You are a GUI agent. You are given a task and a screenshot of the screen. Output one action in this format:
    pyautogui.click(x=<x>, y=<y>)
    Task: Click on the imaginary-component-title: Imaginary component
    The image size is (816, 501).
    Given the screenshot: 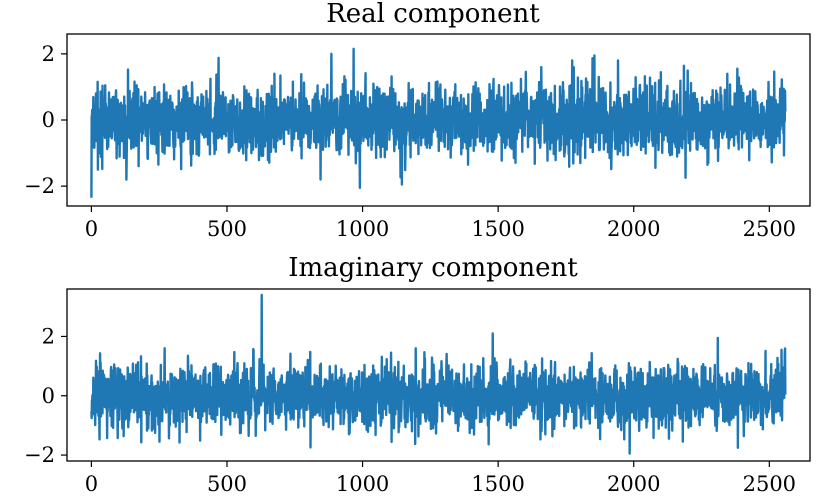 What is the action you would take?
    pyautogui.click(x=433, y=268)
    